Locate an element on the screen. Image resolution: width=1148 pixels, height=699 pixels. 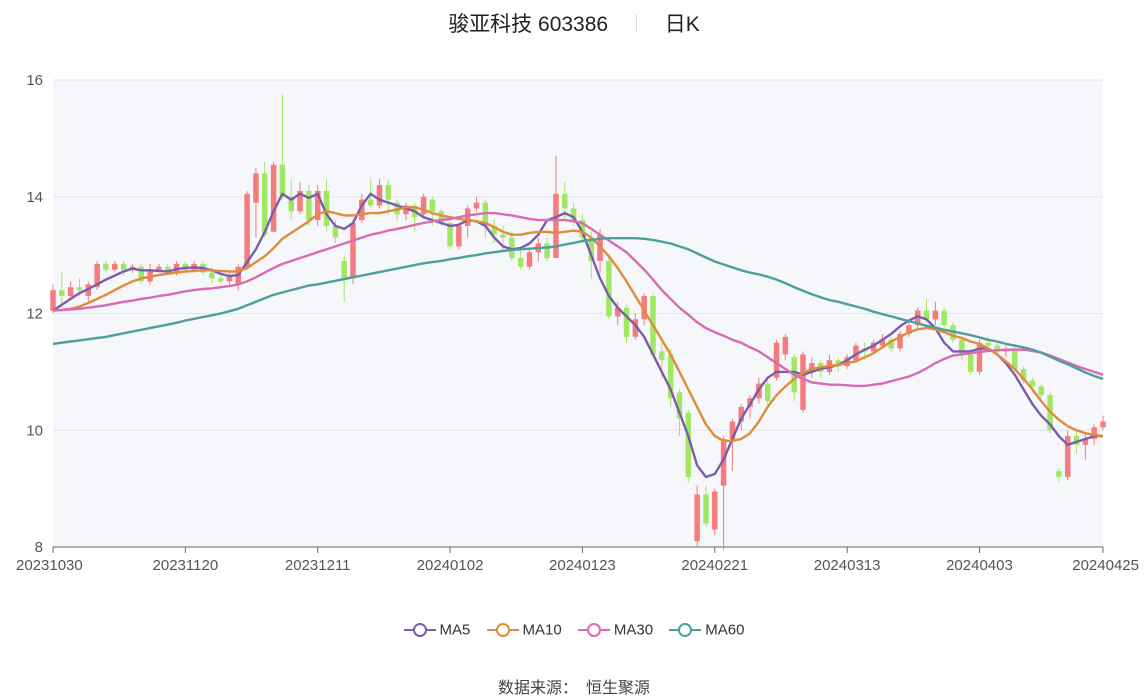
legend-item-ma30: MA30 is located at coordinates (615, 630).